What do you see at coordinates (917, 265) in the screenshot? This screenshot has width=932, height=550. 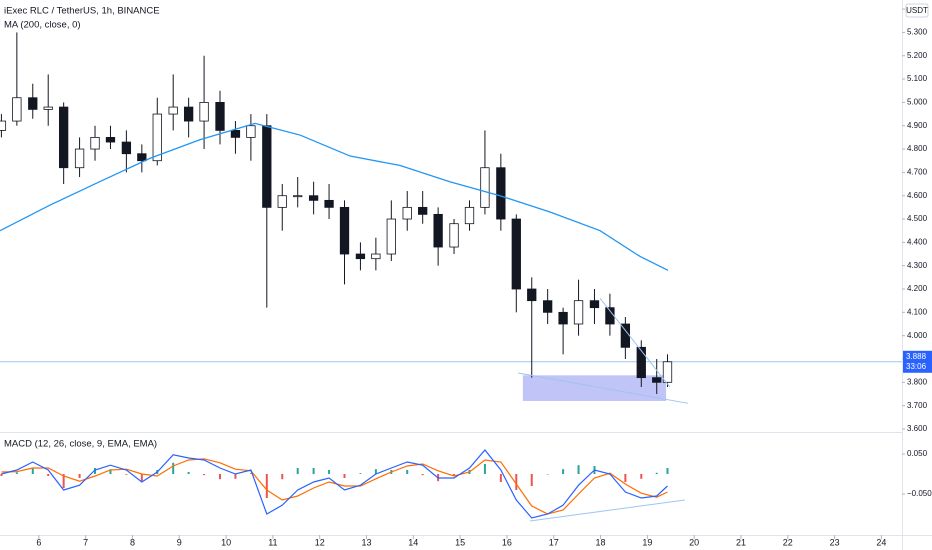 I see `y-tick-label: 4.300` at bounding box center [917, 265].